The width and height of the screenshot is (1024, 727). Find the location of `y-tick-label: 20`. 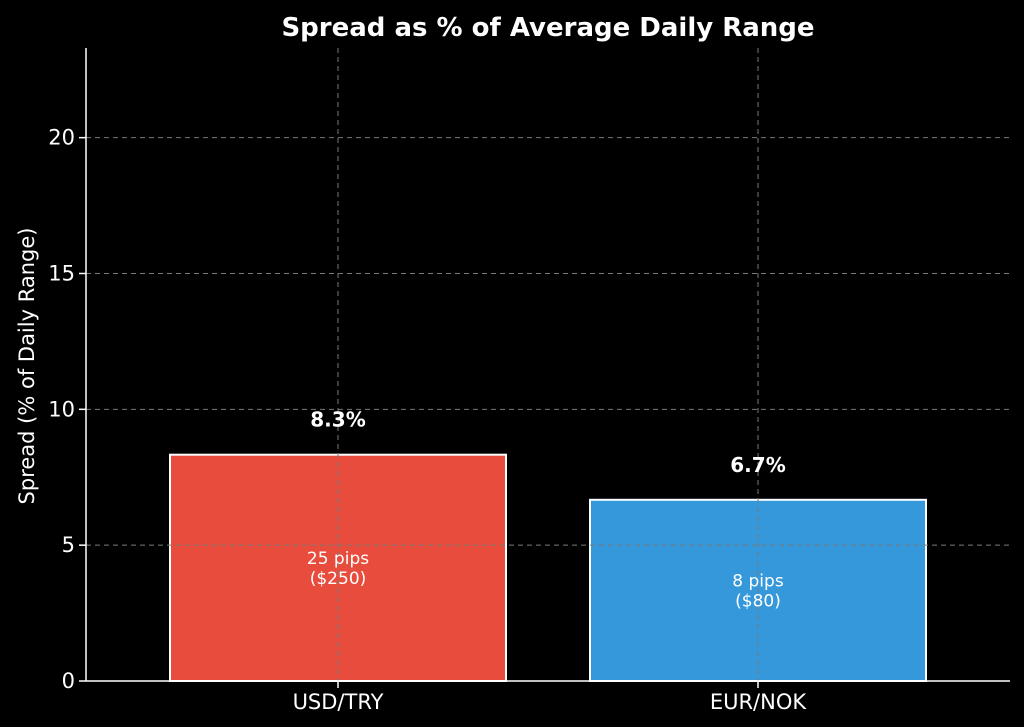

y-tick-label: 20 is located at coordinates (61, 138).